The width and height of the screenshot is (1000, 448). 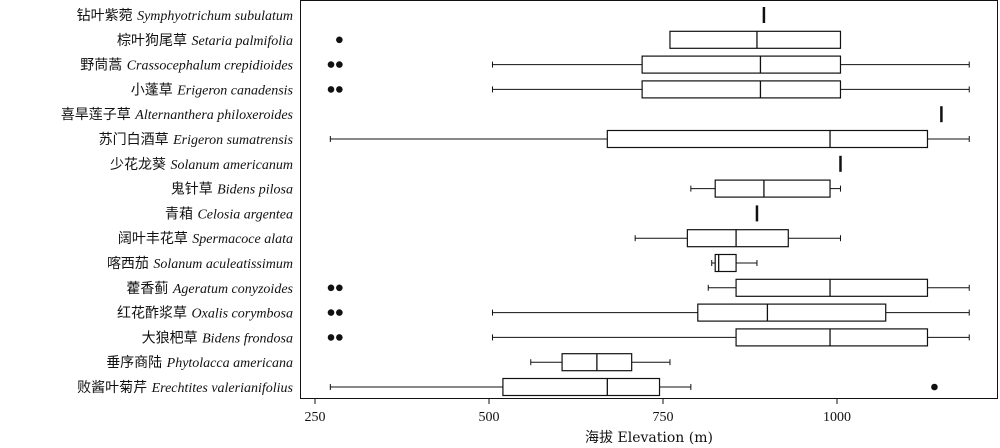 What do you see at coordinates (181, 214) in the screenshot?
I see `label-chinese-name: 青葙` at bounding box center [181, 214].